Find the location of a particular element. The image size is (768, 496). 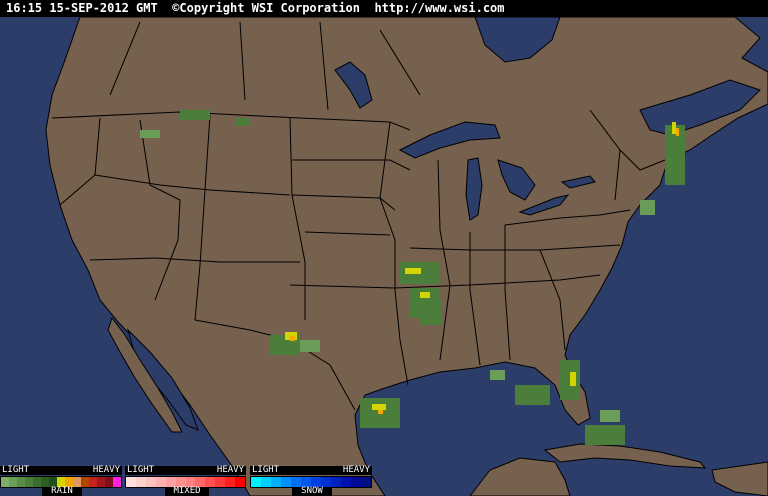

gulf-of-st-lawrence is located at coordinates (700, 107).